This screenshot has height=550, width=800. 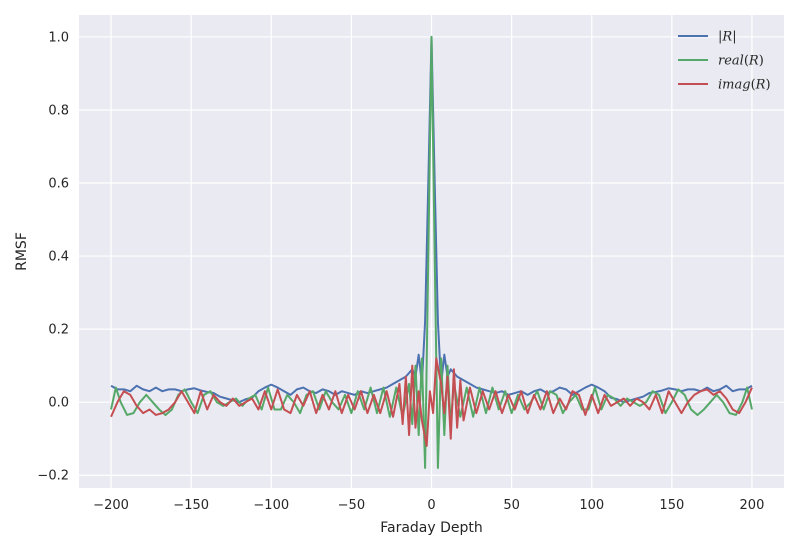 I want to click on x-tick-label: 150, so click(x=671, y=505).